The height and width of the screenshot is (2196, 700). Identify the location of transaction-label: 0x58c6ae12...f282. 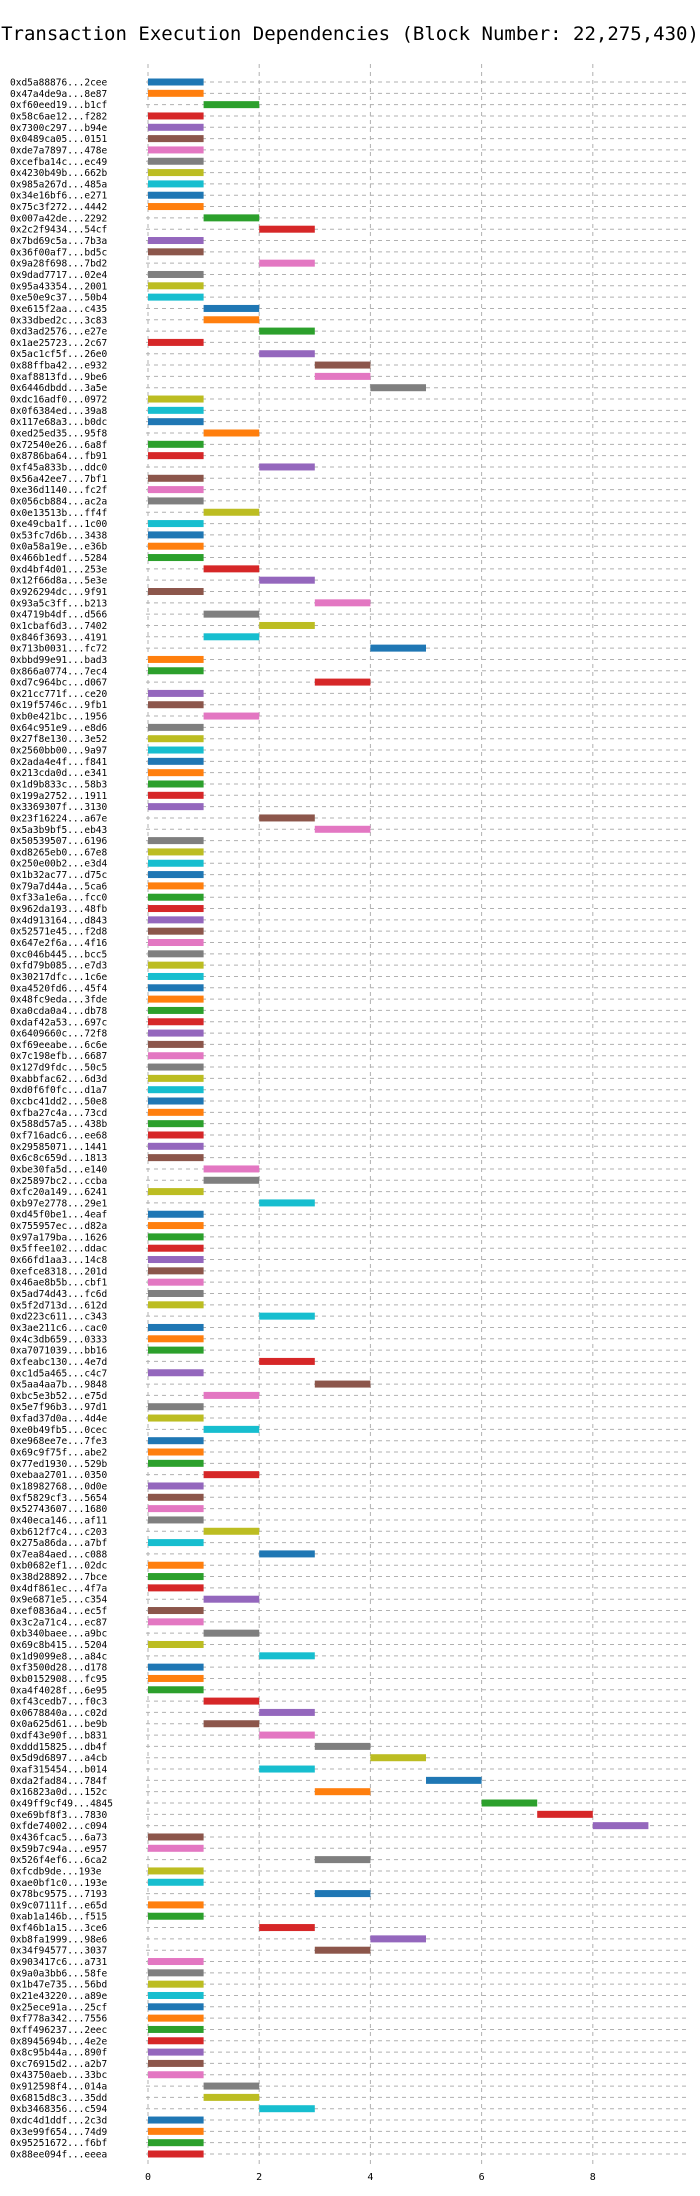
(58, 116).